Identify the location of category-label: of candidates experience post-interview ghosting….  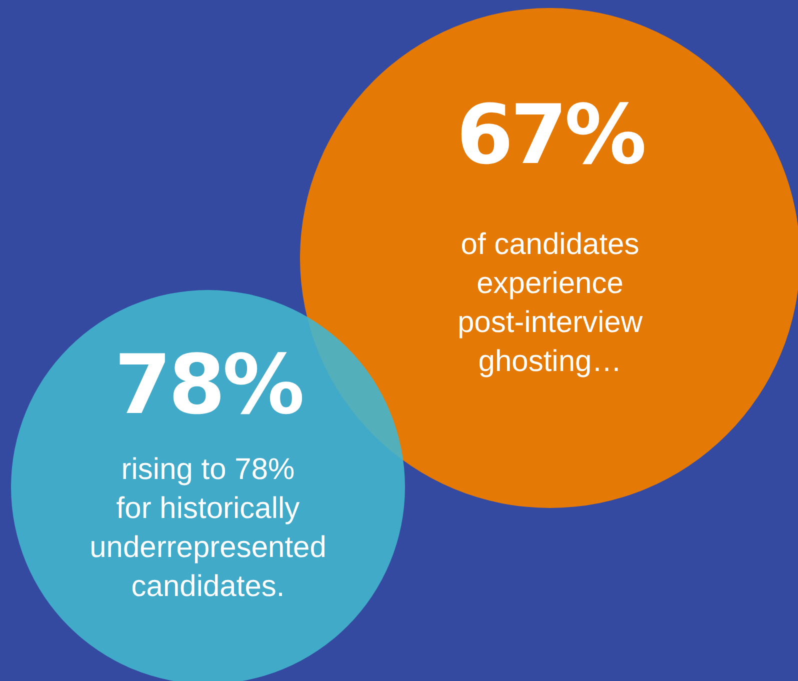
(550, 303).